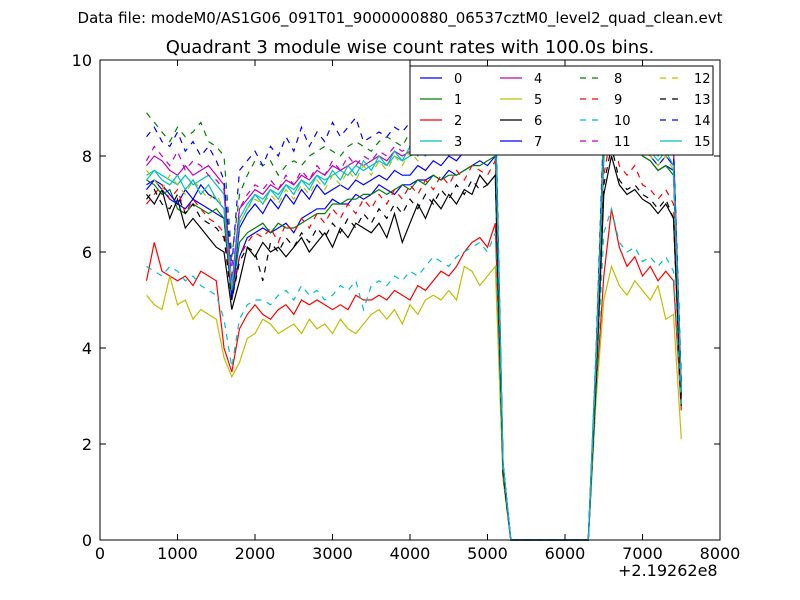 The height and width of the screenshot is (600, 800). Describe the element at coordinates (538, 100) in the screenshot. I see `legend-label-5: 5` at that location.